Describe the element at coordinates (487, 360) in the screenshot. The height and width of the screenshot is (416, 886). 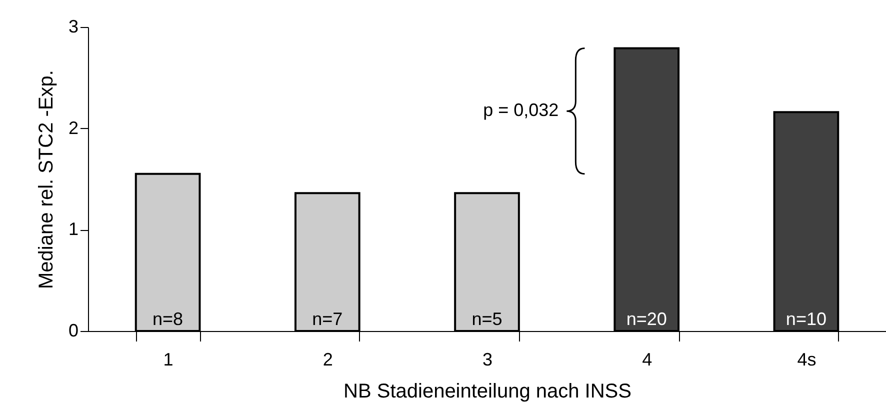
I see `x-tick-label: 3` at that location.